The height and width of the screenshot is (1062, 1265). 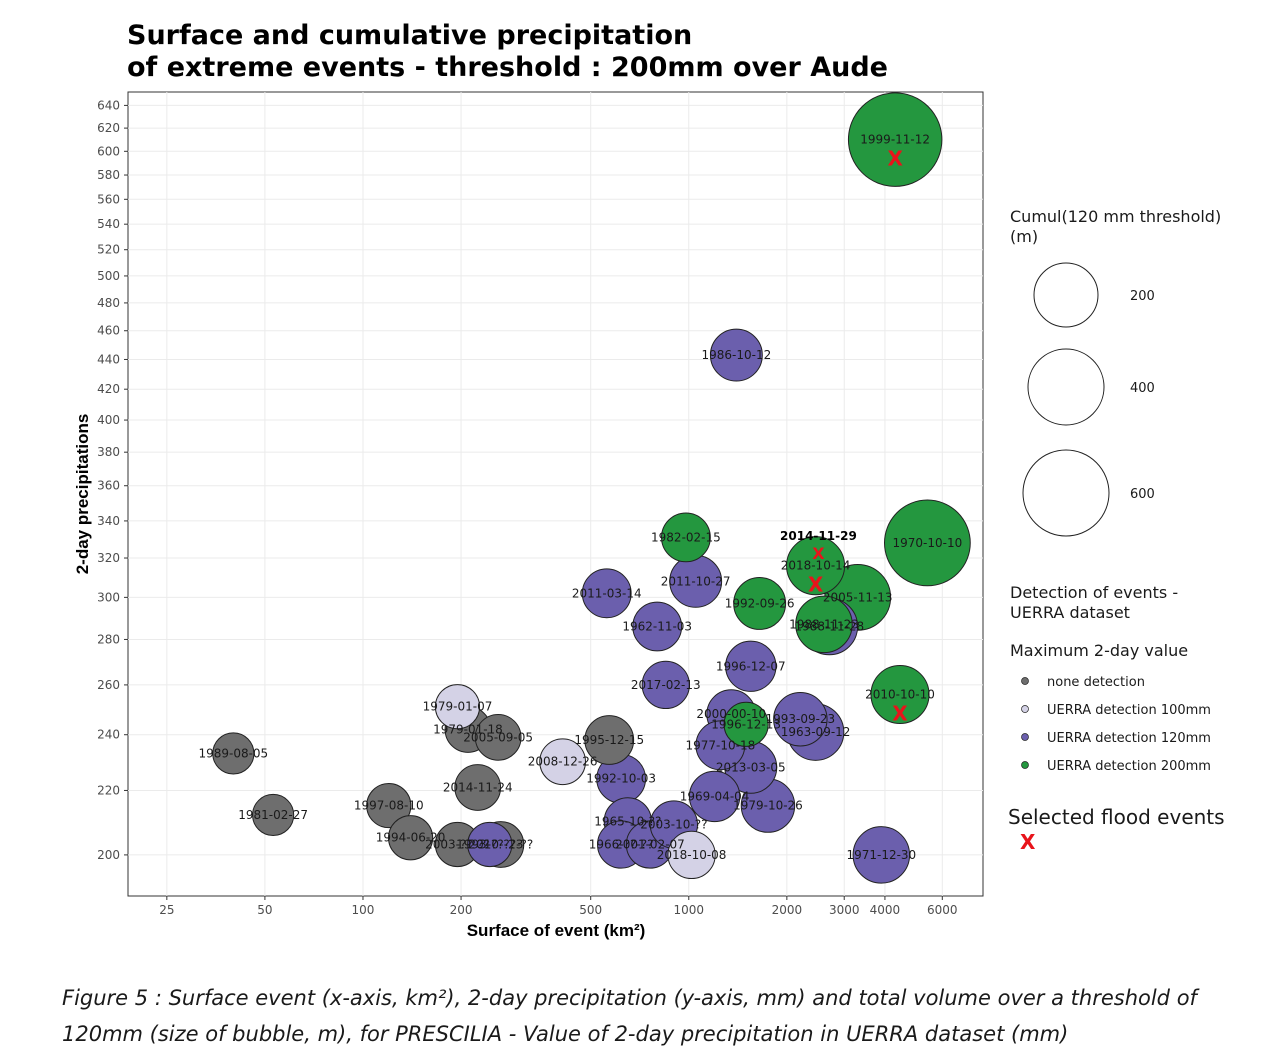 I want to click on annotation-mark: X, so click(x=818, y=553).